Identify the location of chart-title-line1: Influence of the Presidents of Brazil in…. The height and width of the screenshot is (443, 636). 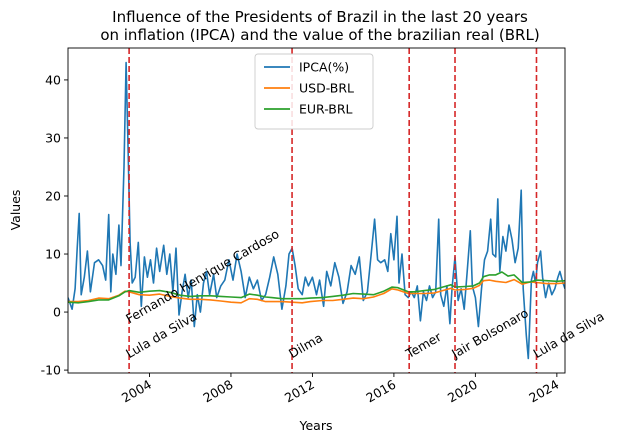
(320, 17).